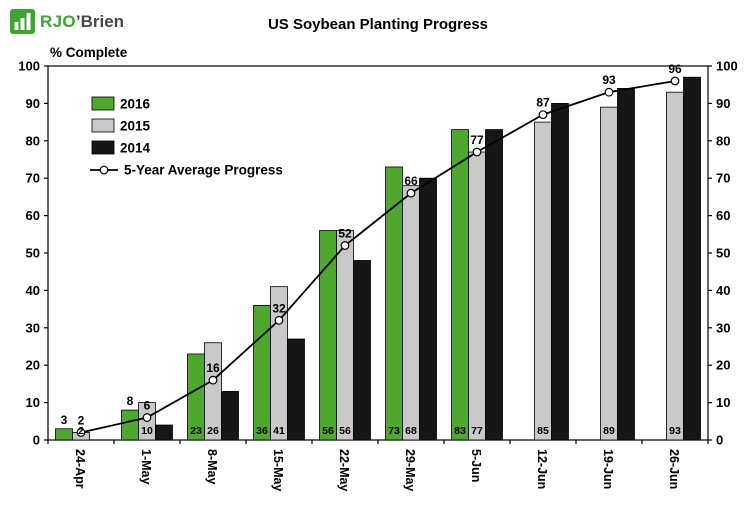 The image size is (756, 516). What do you see at coordinates (130, 401) in the screenshot?
I see `label-2016-1-May: 8` at bounding box center [130, 401].